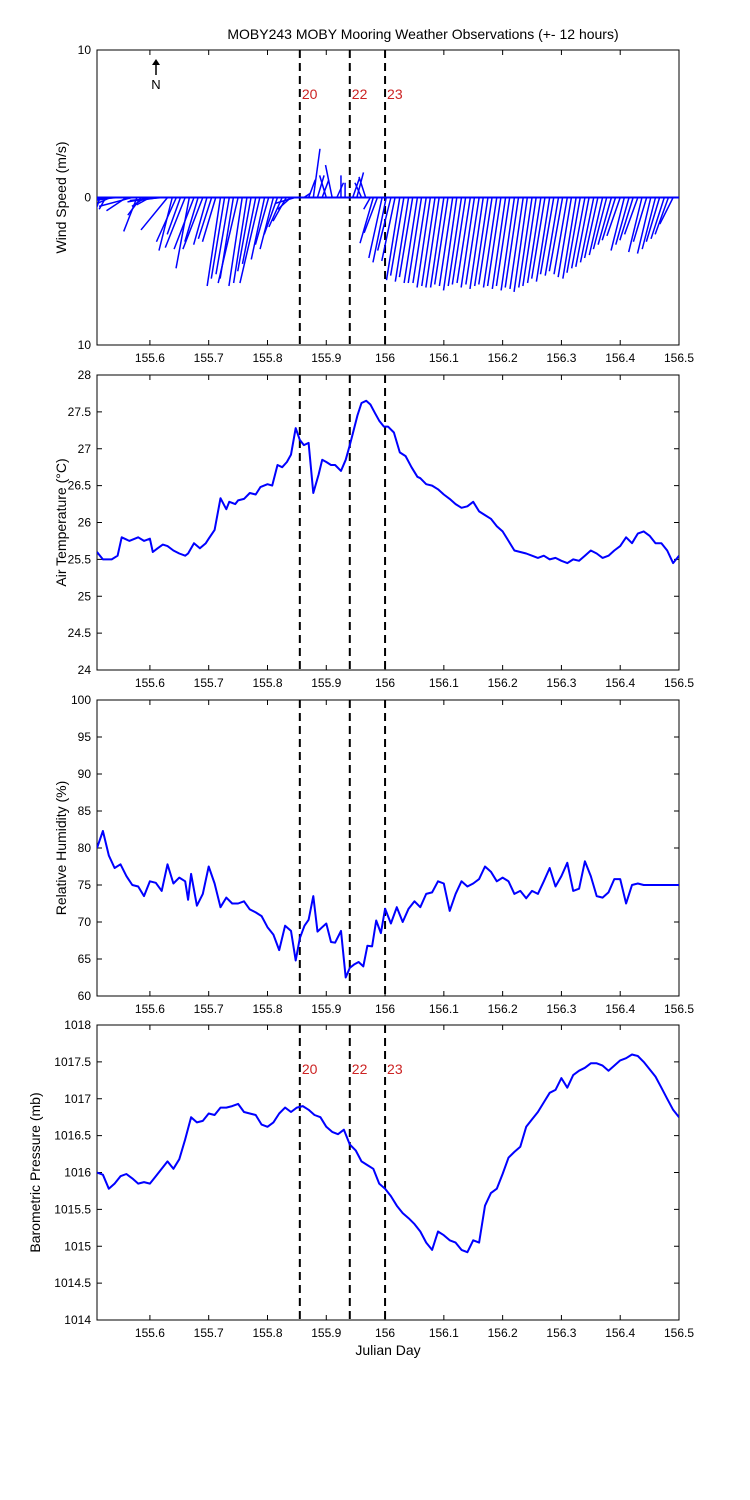 The image size is (750, 1500). What do you see at coordinates (80, 412) in the screenshot?
I see `y-tick-label: 27.5` at bounding box center [80, 412].